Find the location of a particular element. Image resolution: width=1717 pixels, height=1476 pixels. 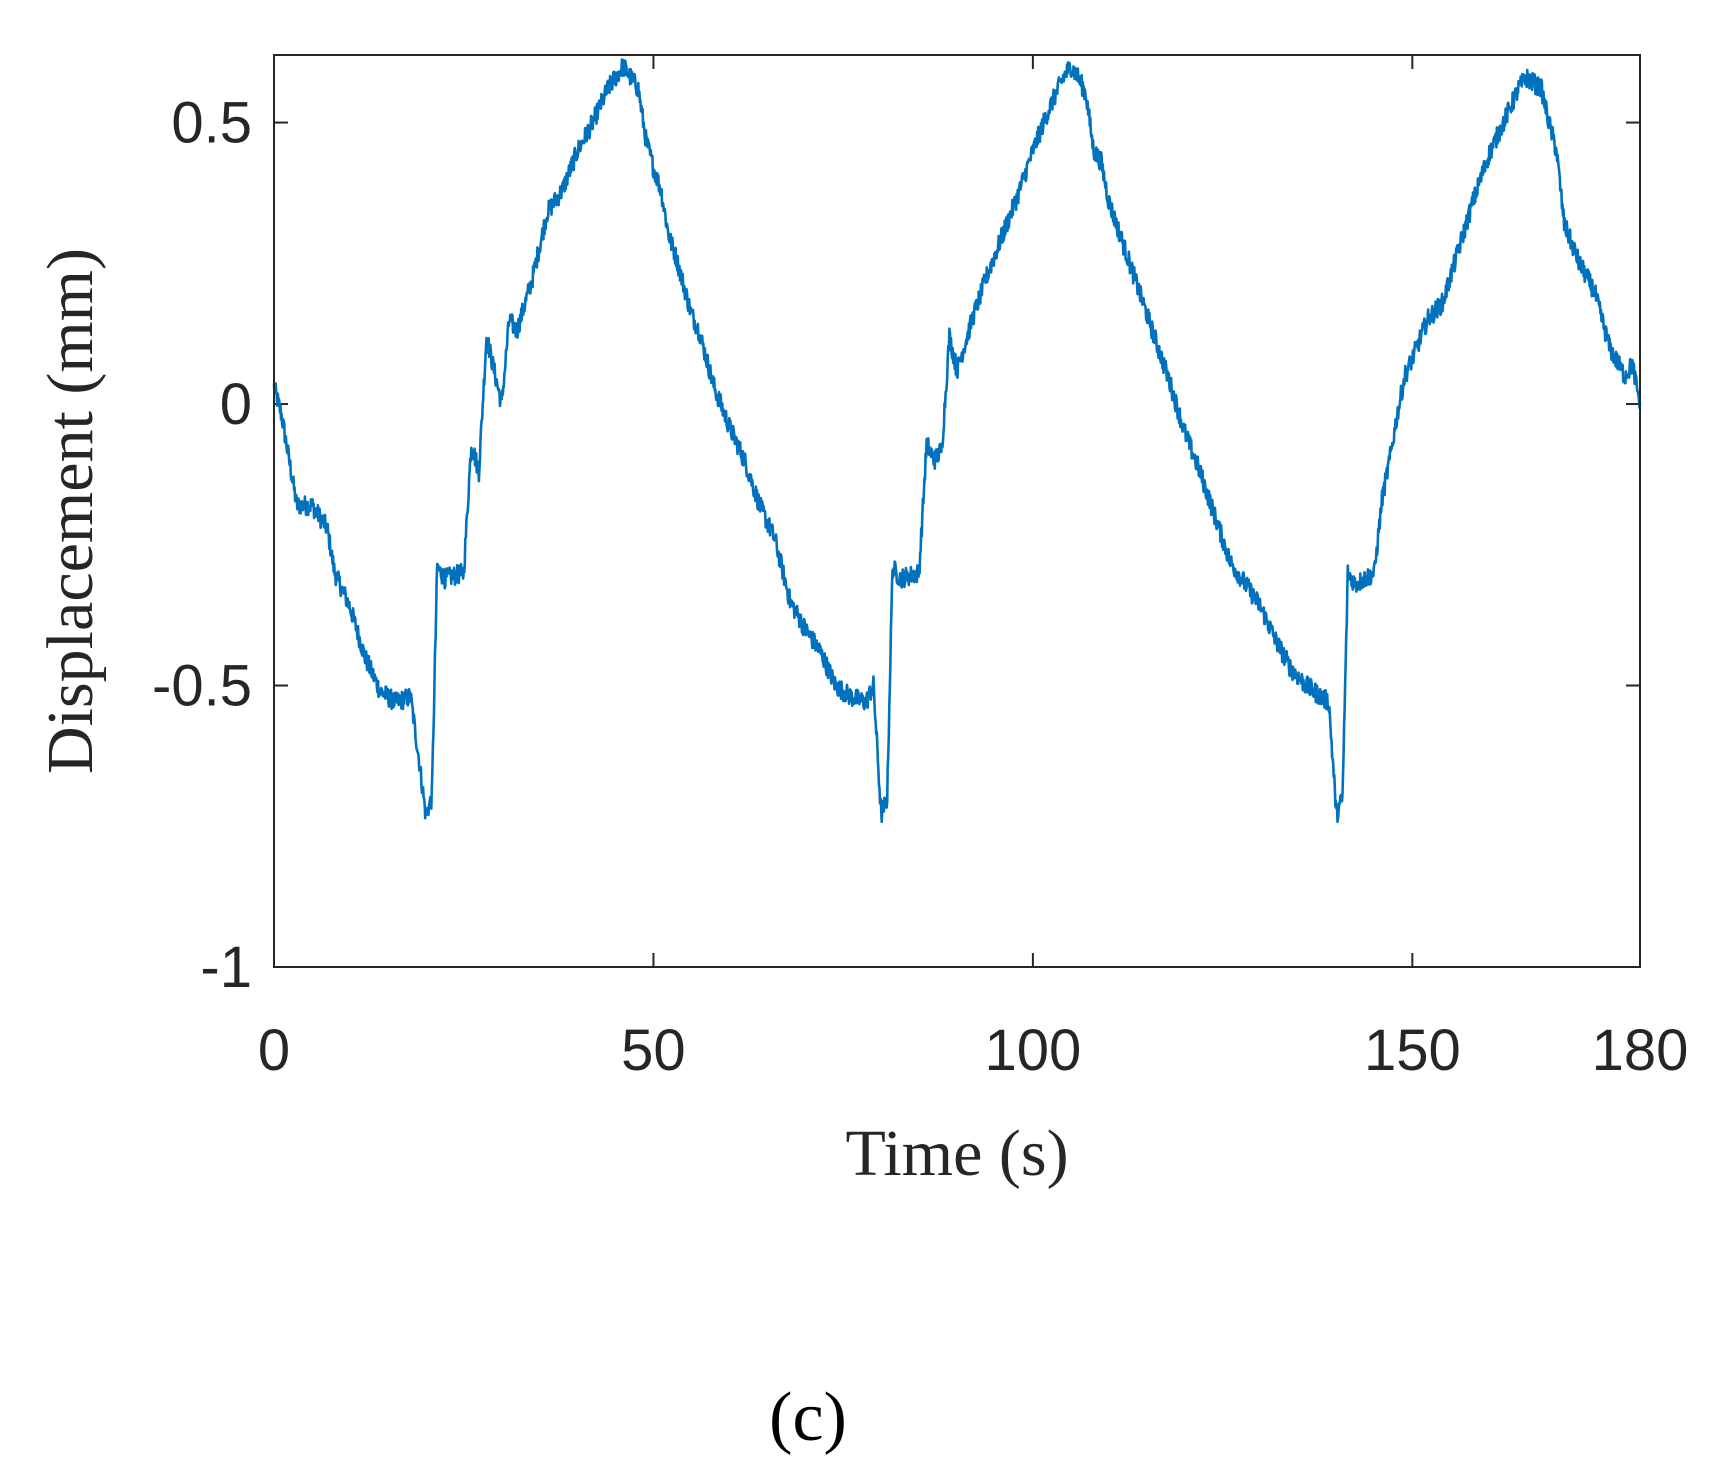

y-tick-label: -1 is located at coordinates (226, 967).